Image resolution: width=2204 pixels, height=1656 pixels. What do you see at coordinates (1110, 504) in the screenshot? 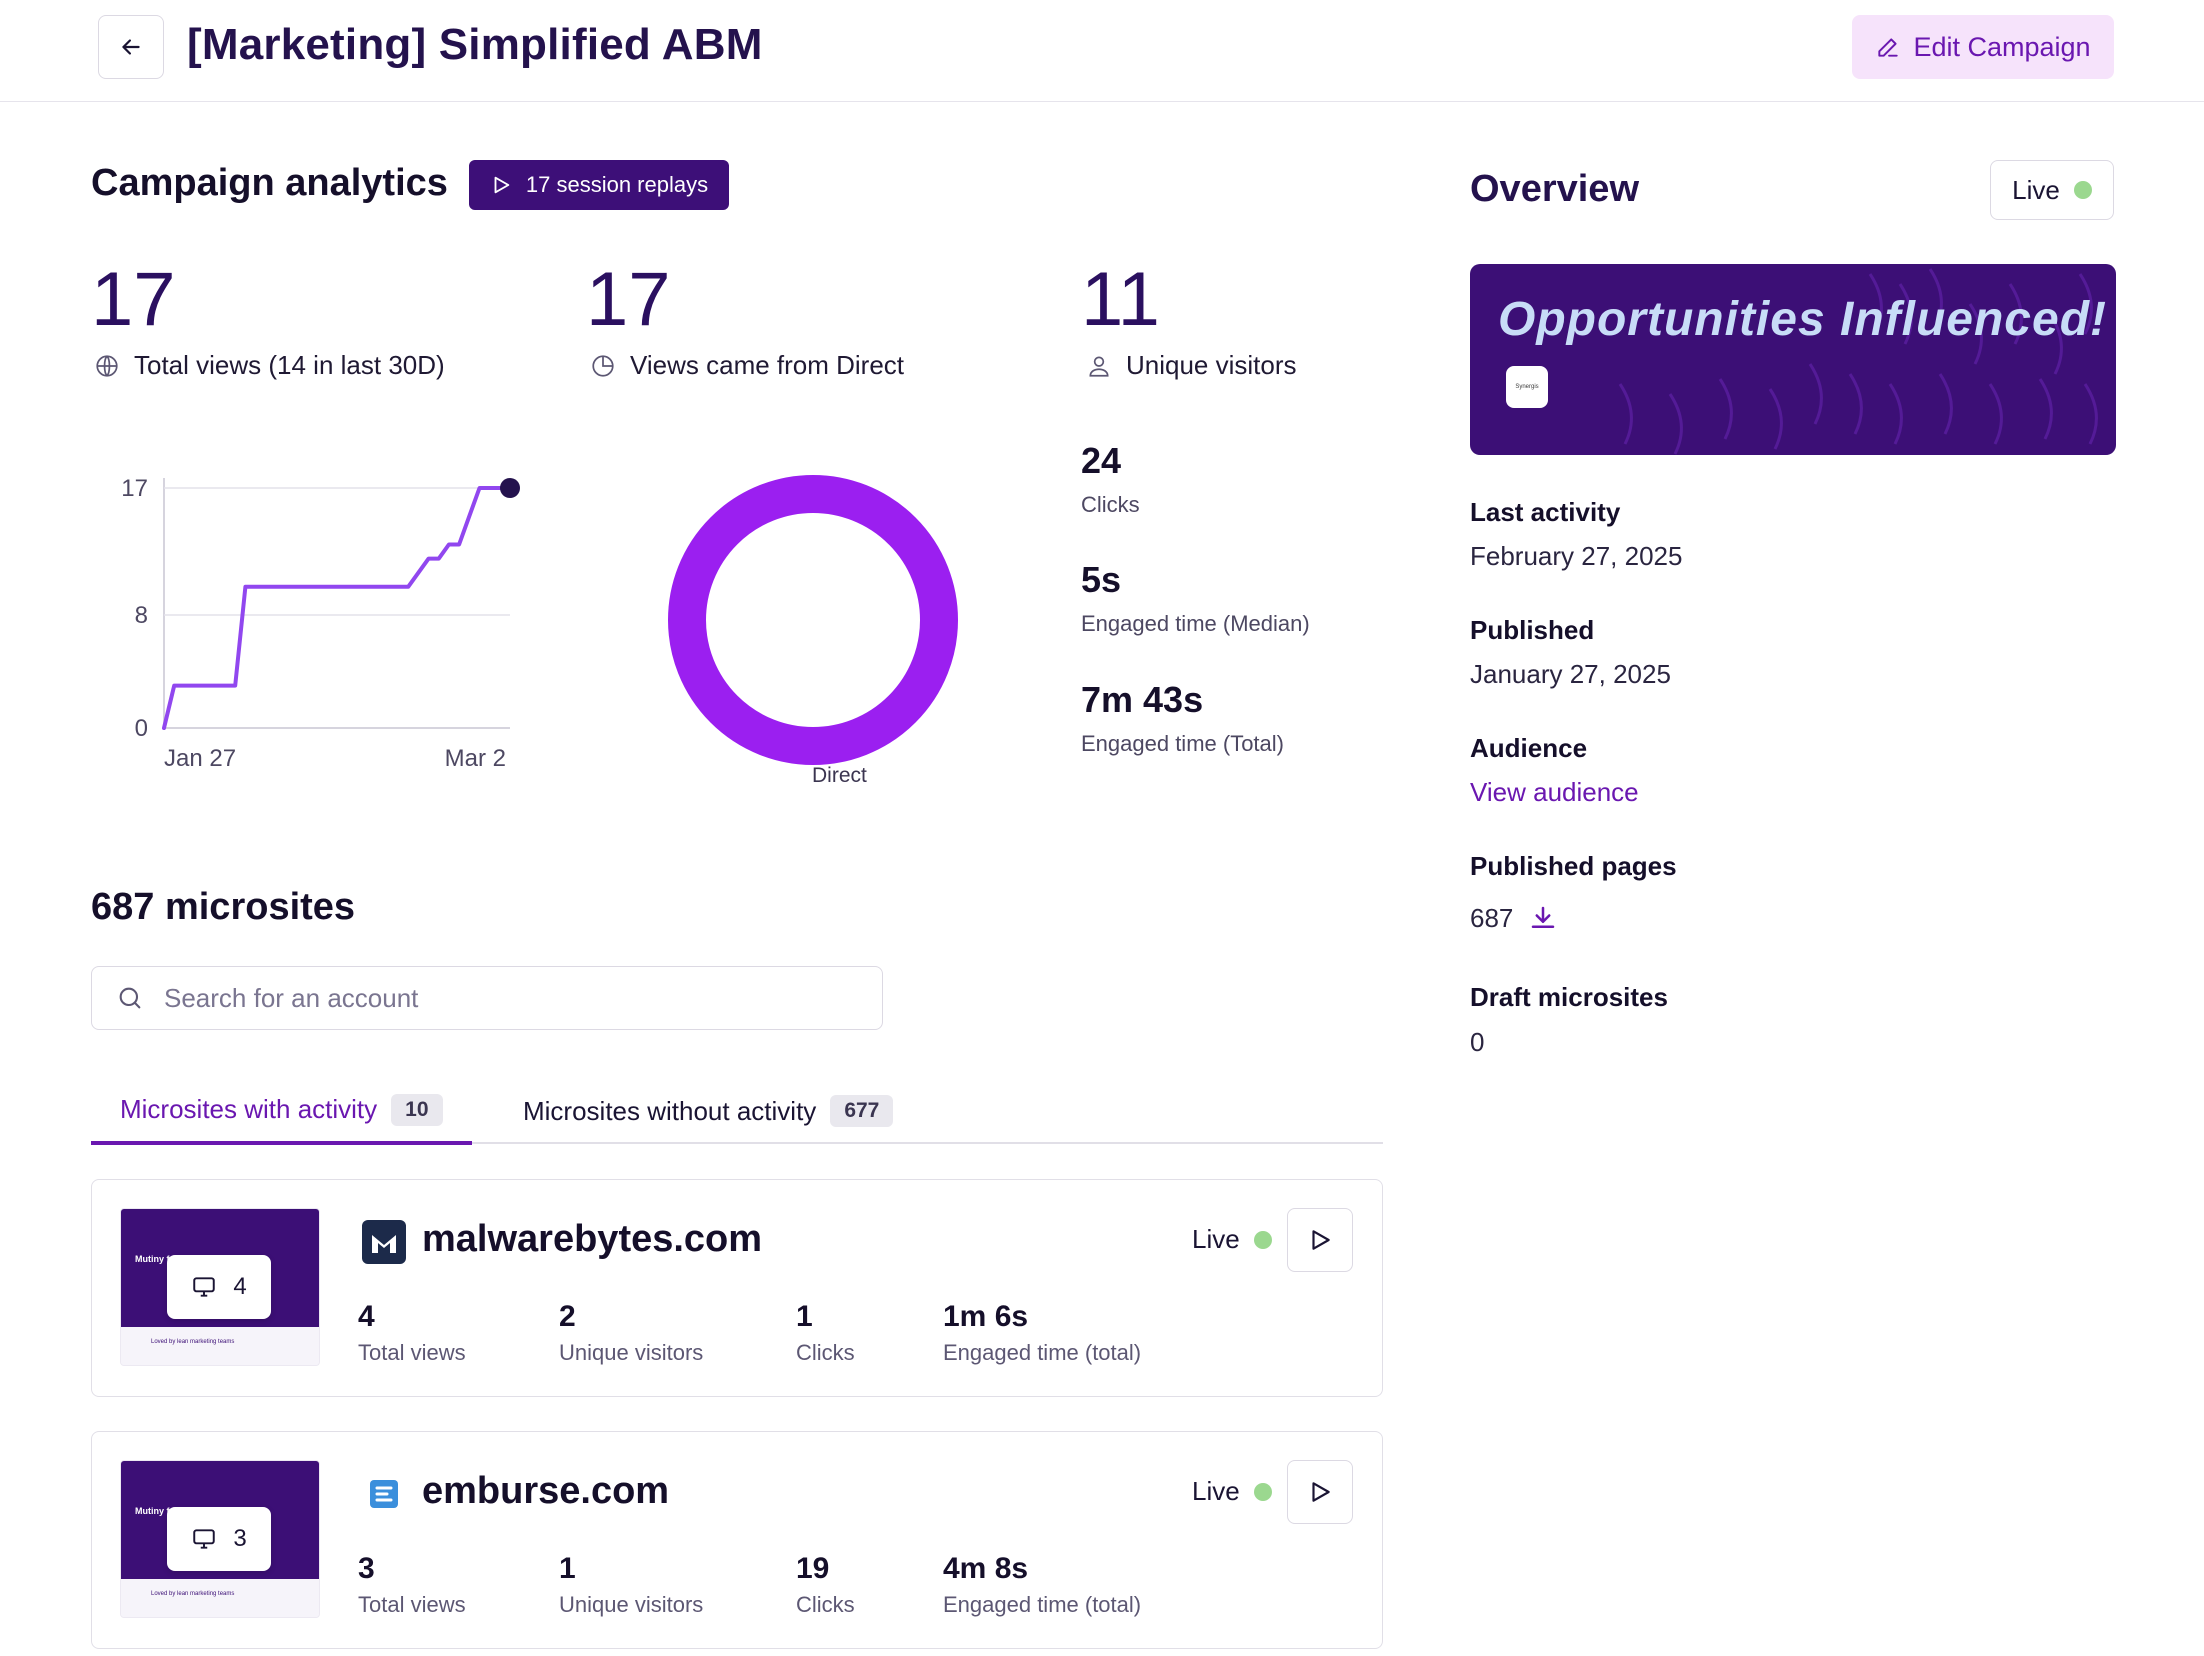
I see `clicks-label: Clicks` at bounding box center [1110, 504].